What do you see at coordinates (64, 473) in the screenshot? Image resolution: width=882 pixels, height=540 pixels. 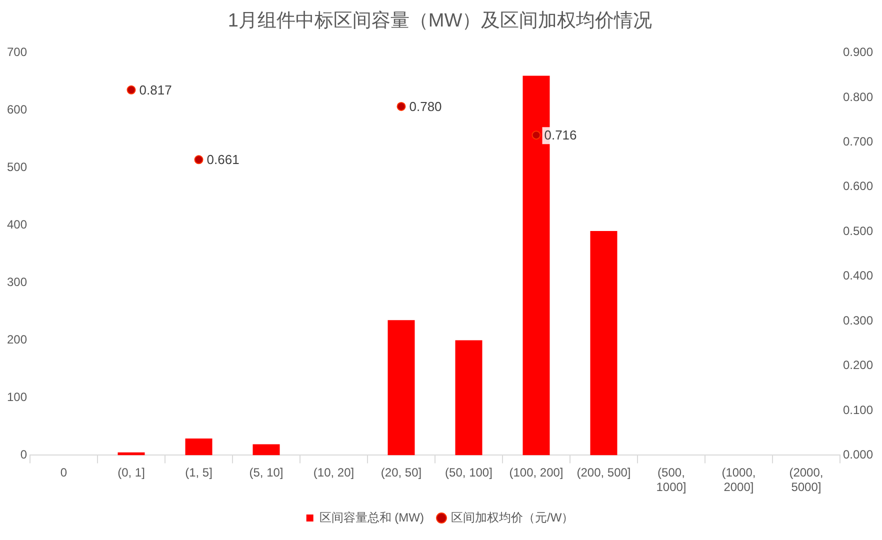 I see `x-tick-label: 0` at bounding box center [64, 473].